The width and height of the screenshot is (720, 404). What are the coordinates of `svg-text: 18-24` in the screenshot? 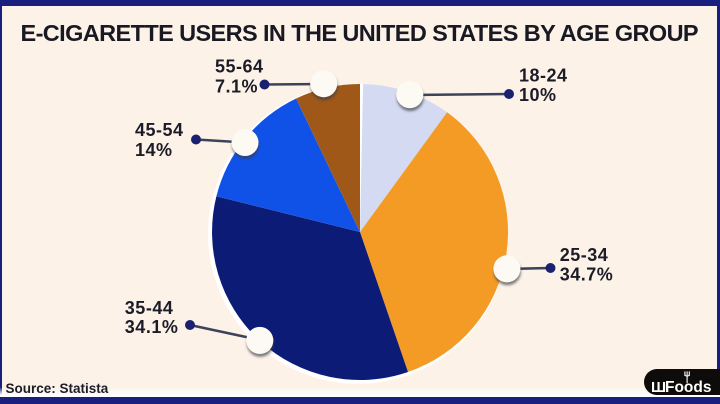 It's located at (543, 75).